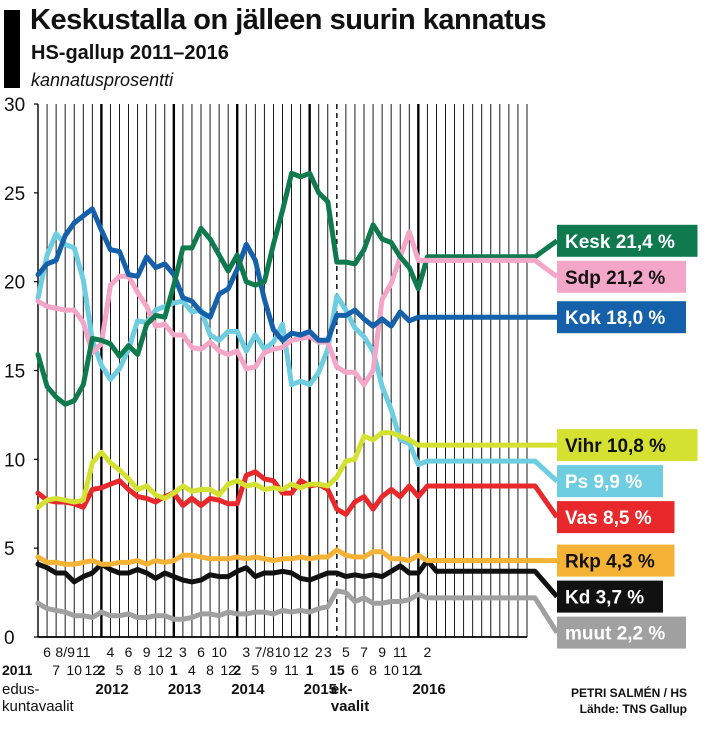 This screenshot has height=731, width=707. Describe the element at coordinates (615, 278) in the screenshot. I see `end-label-text: Sdp 21,2 %` at that location.